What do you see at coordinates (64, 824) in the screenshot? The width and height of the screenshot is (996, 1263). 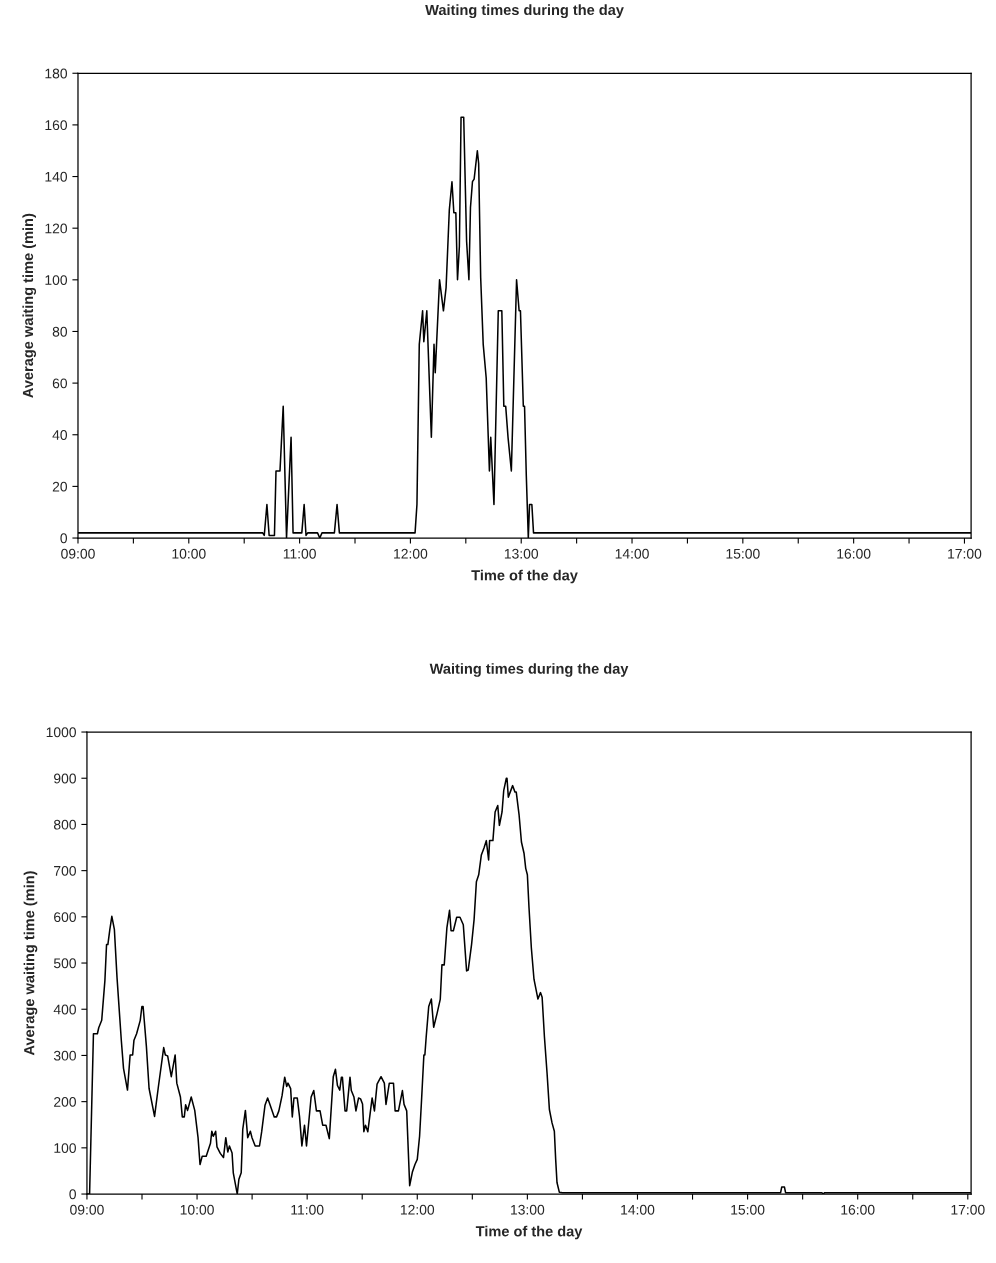 I see `y-tick-label: 800` at bounding box center [64, 824].